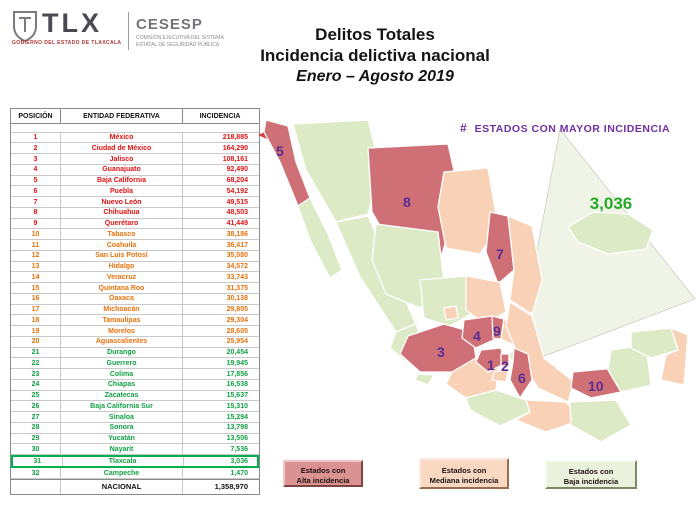  Describe the element at coordinates (135, 159) in the screenshot. I see `table-row: 3 Jalisco 108,161` at that location.